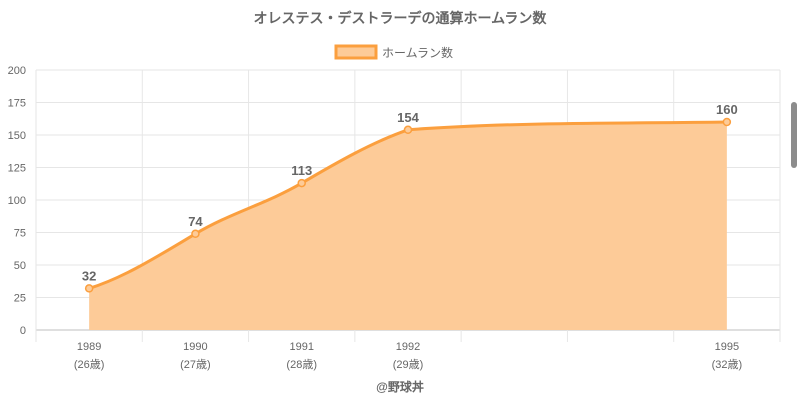 This screenshot has width=800, height=400. What do you see at coordinates (23, 331) in the screenshot?
I see `y-tick-label: 0` at bounding box center [23, 331].